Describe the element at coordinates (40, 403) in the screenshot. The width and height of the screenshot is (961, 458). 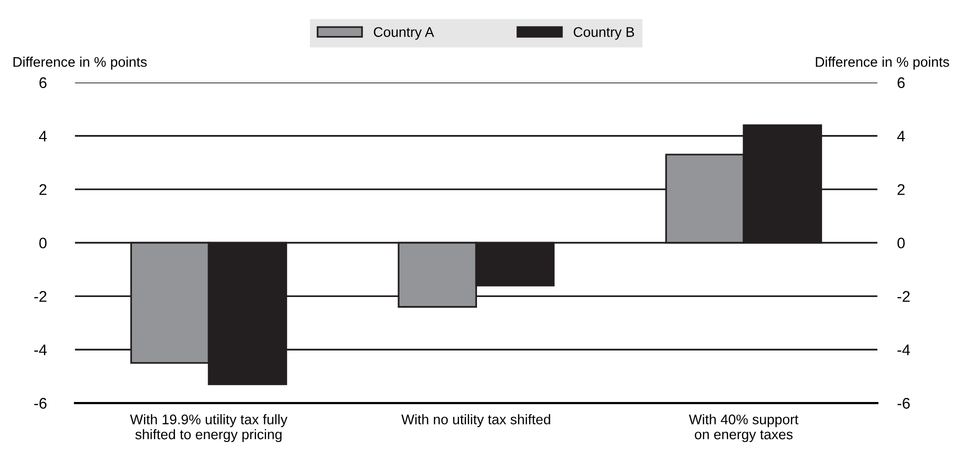
I see `y-tick-label: -6` at that location.